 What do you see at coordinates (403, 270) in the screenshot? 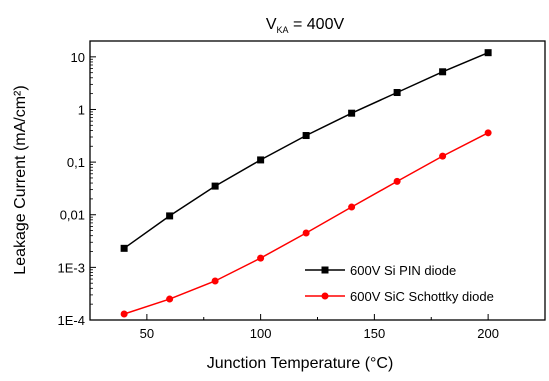
I see `legend-label-si-pin: 600V Si PIN diode` at bounding box center [403, 270].